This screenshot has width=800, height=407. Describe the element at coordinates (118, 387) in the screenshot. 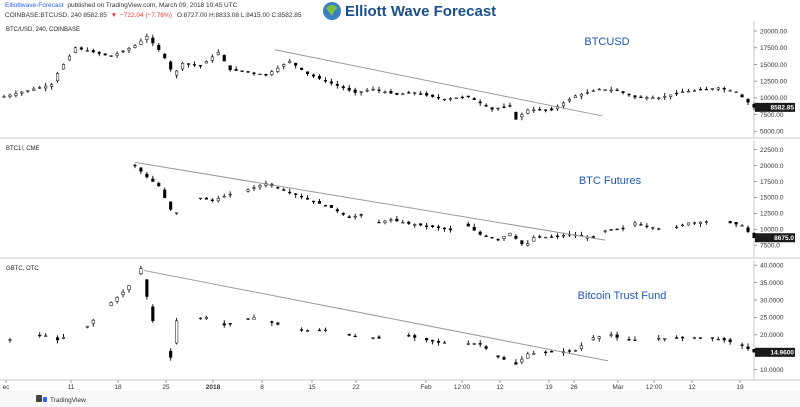

I see `x-tick-label: 18` at that location.